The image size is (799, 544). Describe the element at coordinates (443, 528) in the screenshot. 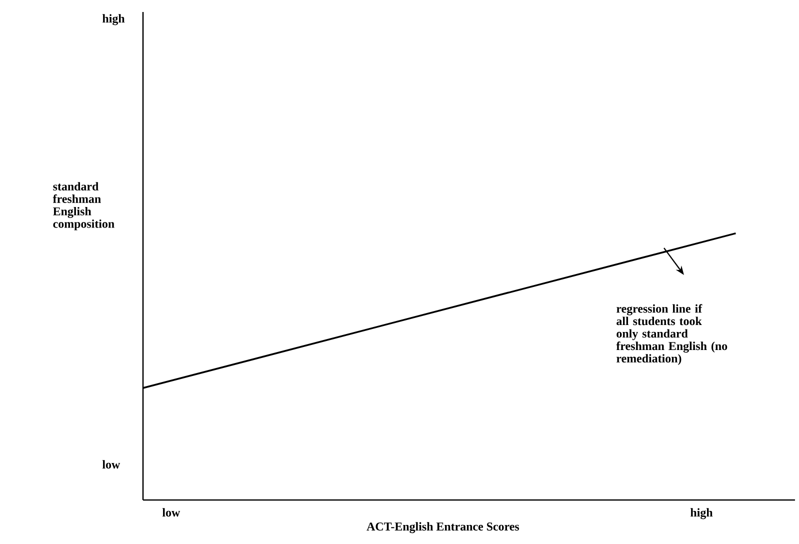

I see `x-axis-title: ACT-English Entrance Scores` at that location.